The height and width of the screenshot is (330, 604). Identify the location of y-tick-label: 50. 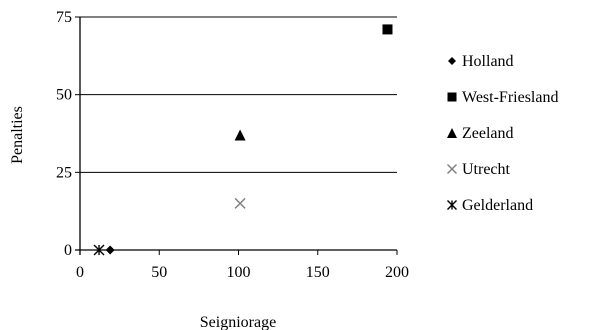
(64, 95).